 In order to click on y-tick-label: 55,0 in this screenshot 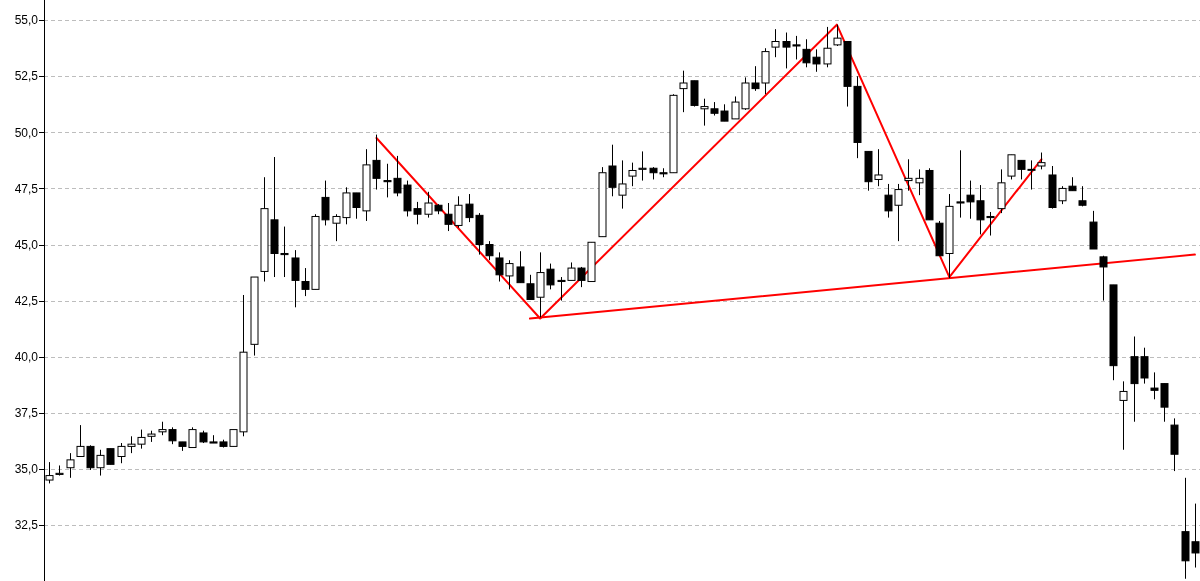, I will do `click(26, 20)`.